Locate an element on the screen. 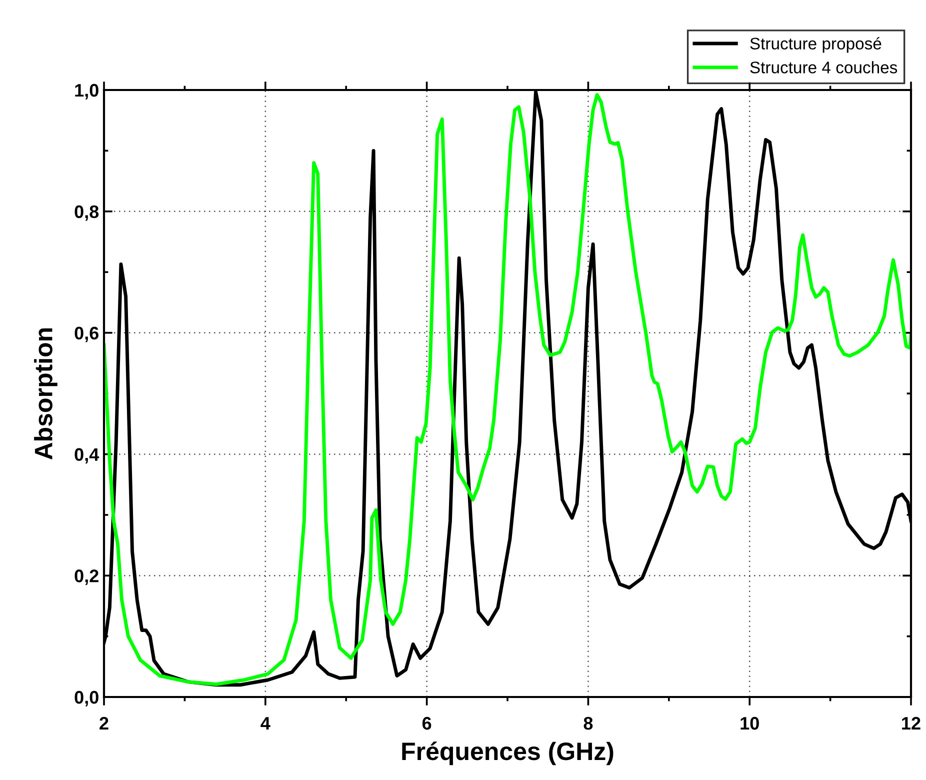 Image resolution: width=926 pixels, height=780 pixels. x-tick-label: 8 is located at coordinates (588, 723).